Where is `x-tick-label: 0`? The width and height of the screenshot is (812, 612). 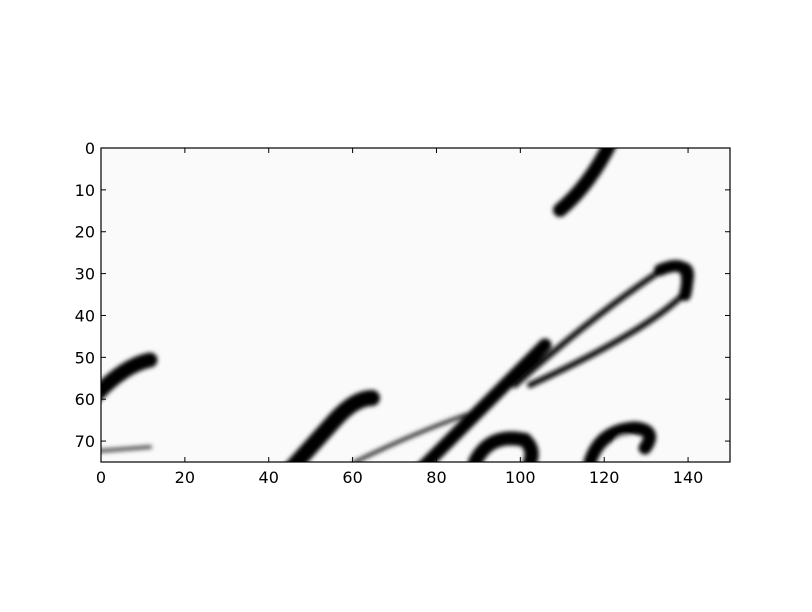 x-tick-label: 0 is located at coordinates (101, 477).